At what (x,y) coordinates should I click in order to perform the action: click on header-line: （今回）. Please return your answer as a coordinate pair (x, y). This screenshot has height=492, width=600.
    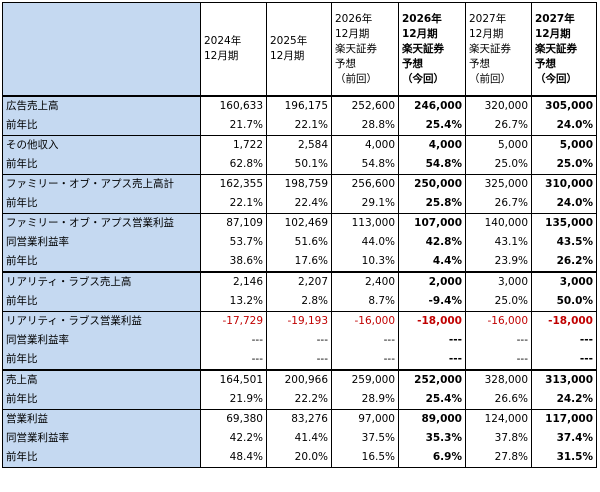
    Looking at the image, I should click on (556, 78).